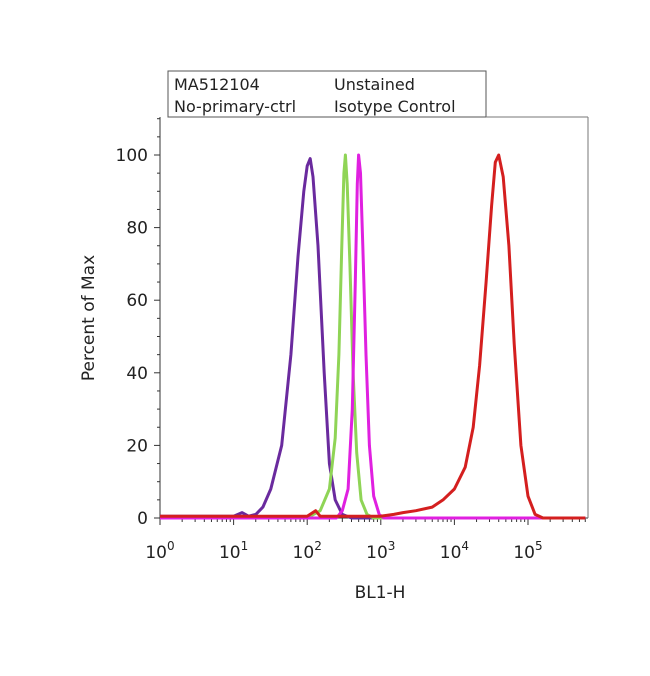 This screenshot has height=676, width=650. What do you see at coordinates (89, 318) in the screenshot?
I see `y-axis-label: Percent of Max` at bounding box center [89, 318].